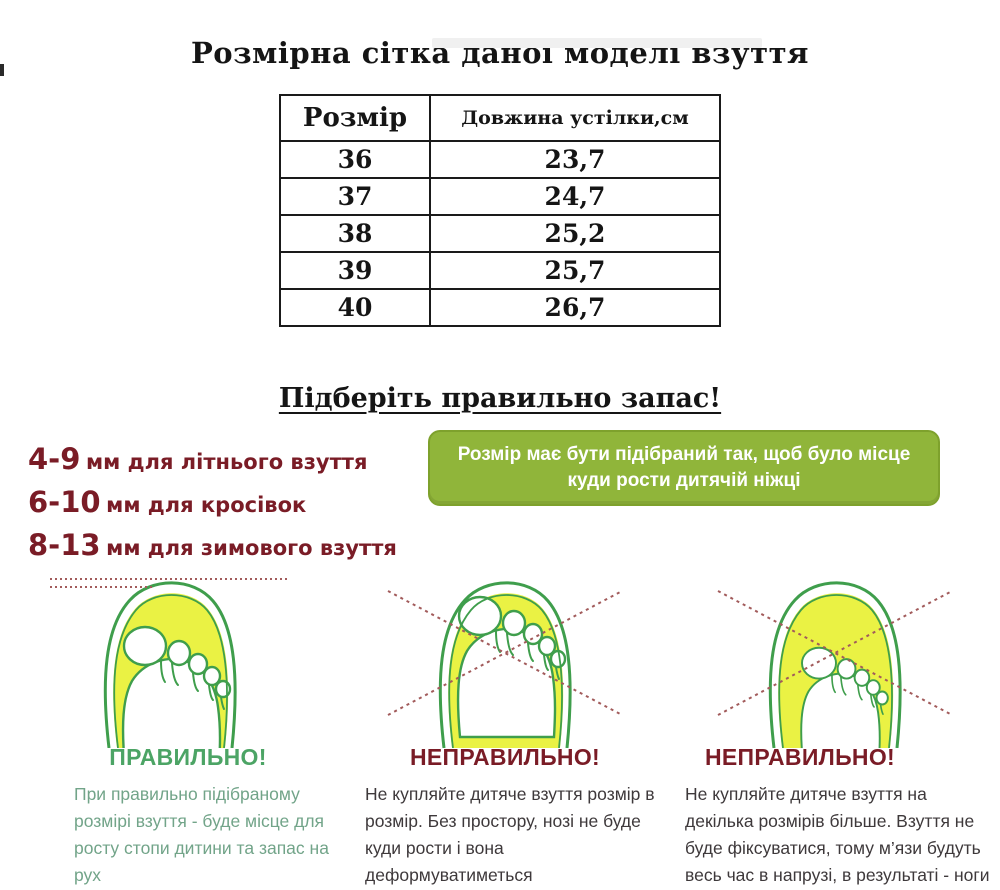 This screenshot has height=890, width=1000. What do you see at coordinates (251, 548) in the screenshot?
I see `allowance-label: мм для зимового взуття` at bounding box center [251, 548].